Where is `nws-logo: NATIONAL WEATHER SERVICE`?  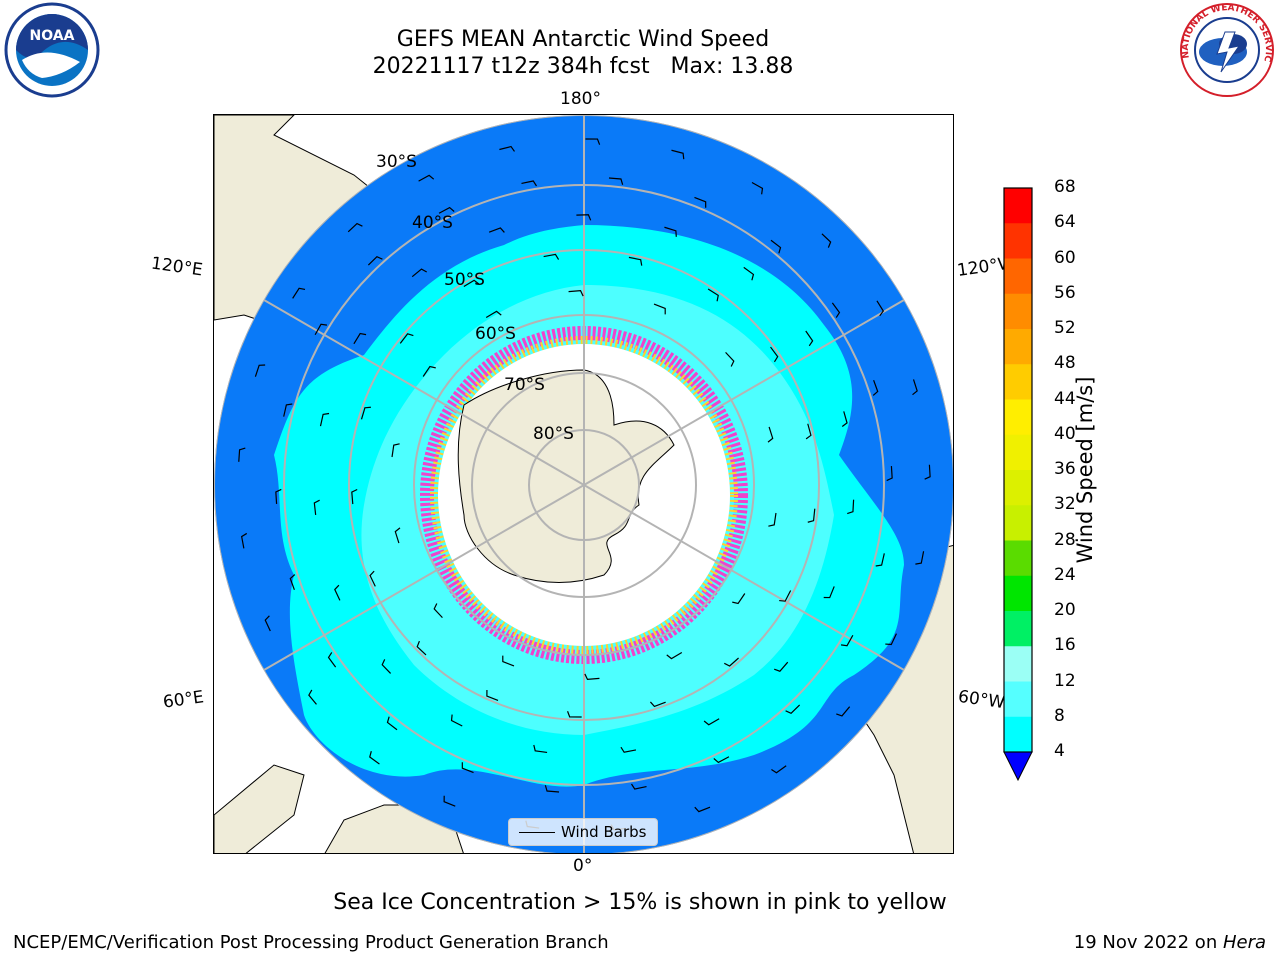 nws-logo: NATIONAL WEATHER SERVICE is located at coordinates (1225, 49).